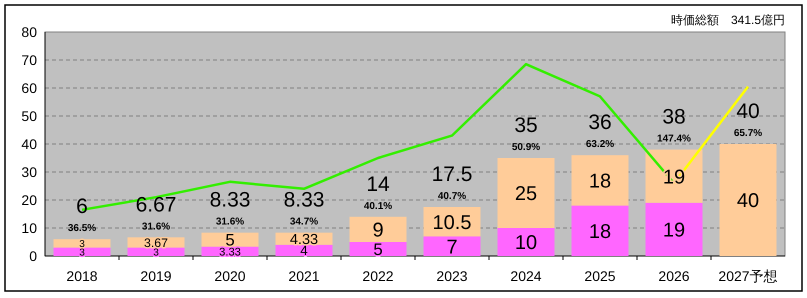 The width and height of the screenshot is (807, 298). What do you see at coordinates (526, 276) in the screenshot?
I see `x-tick-label: 2024` at bounding box center [526, 276].